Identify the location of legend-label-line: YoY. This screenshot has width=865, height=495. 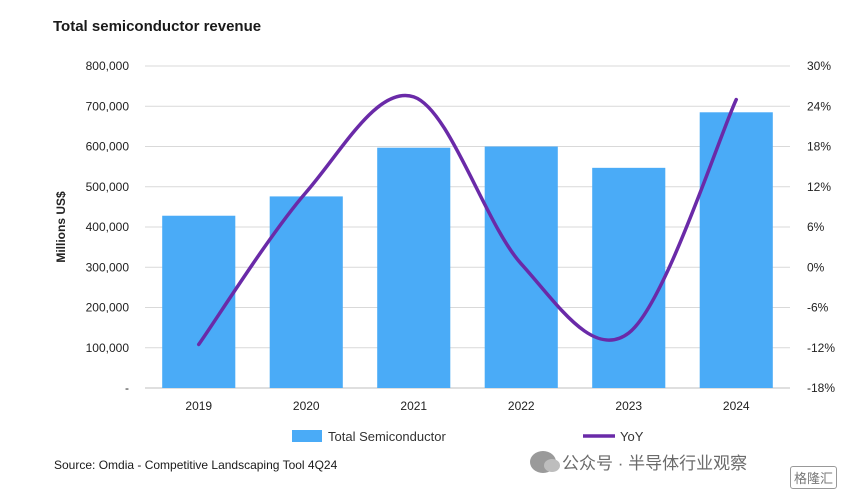
(632, 436).